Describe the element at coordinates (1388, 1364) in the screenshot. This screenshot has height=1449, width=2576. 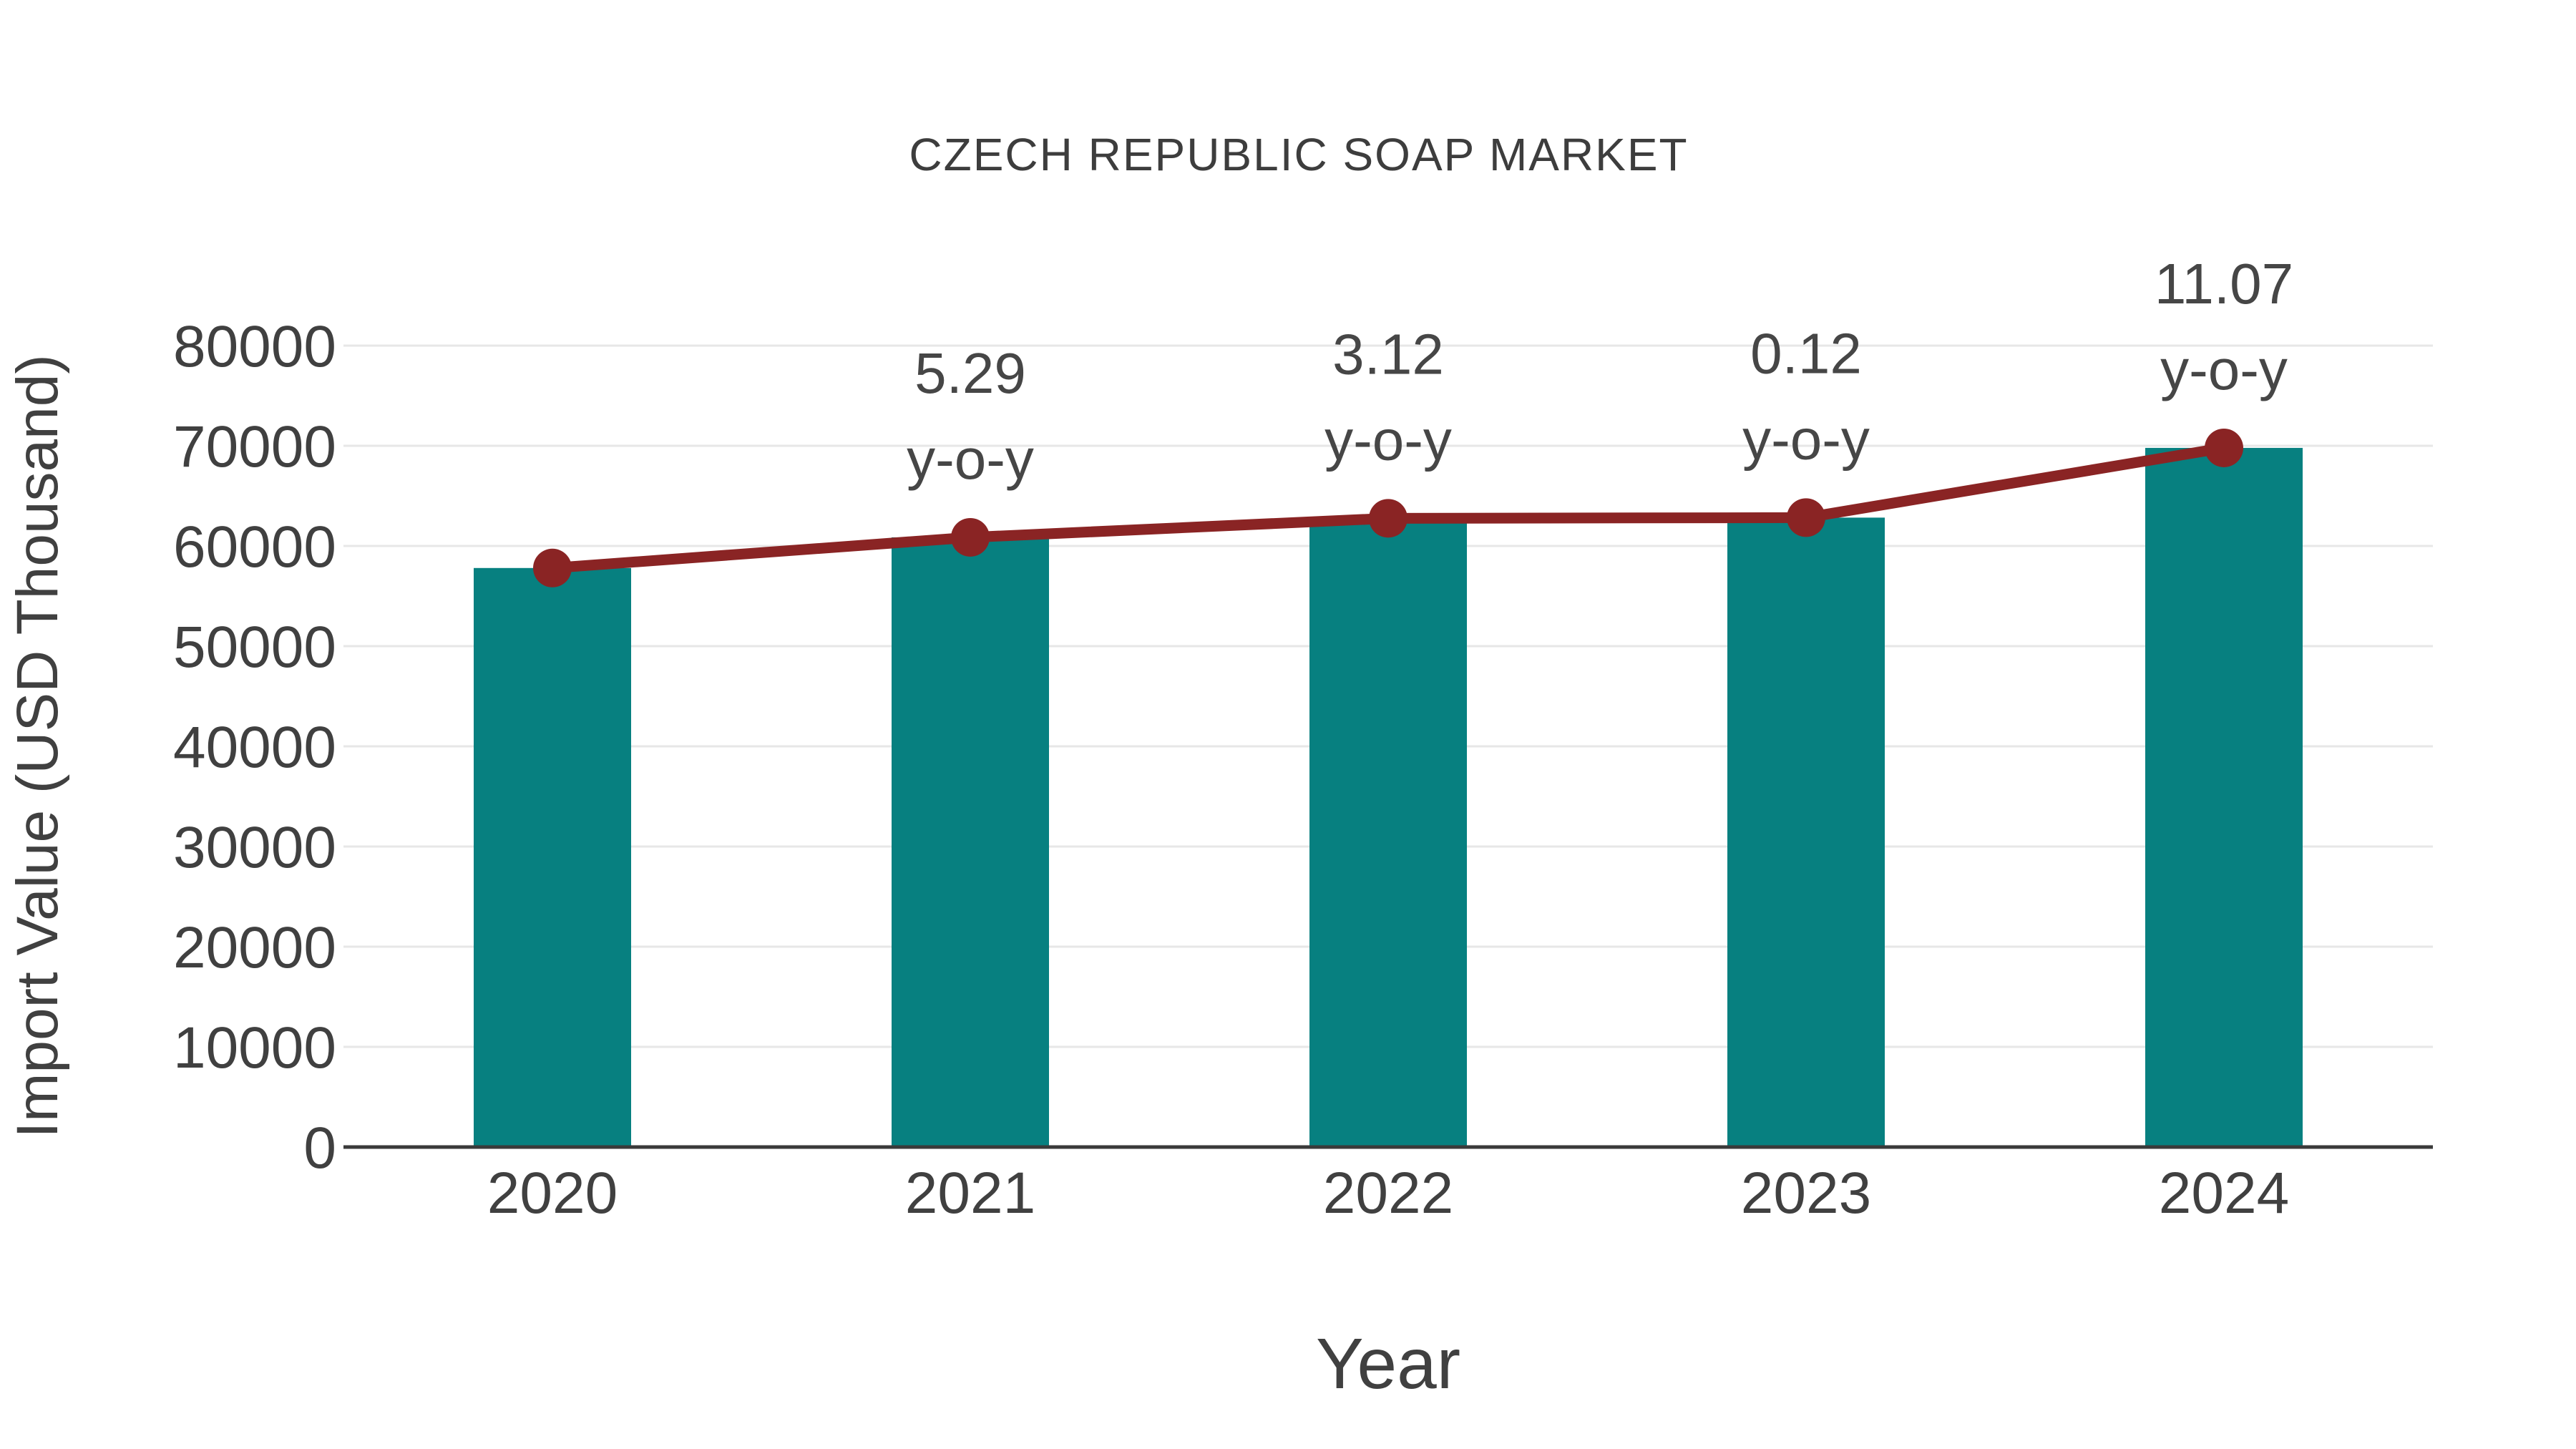
I see `x-axis-title: Year` at that location.